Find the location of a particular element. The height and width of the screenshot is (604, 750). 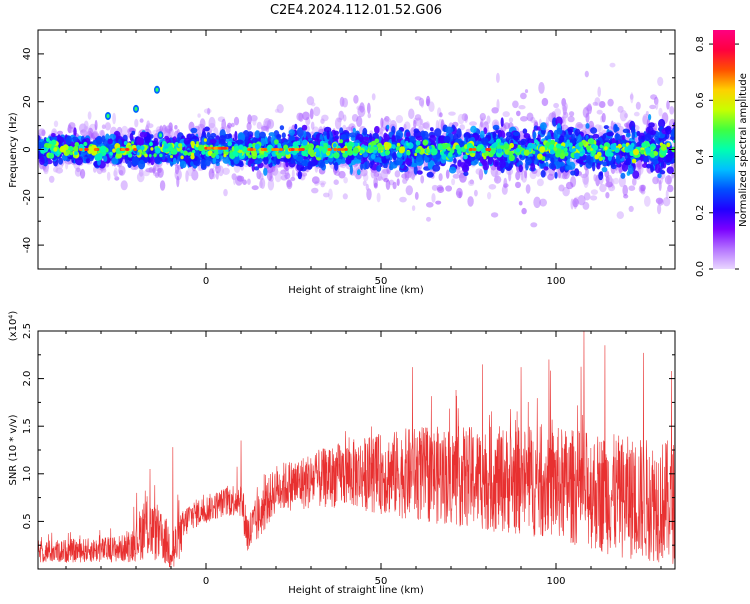

spectrogram-x-axis-label: Height of straight line (km) is located at coordinates (356, 290).